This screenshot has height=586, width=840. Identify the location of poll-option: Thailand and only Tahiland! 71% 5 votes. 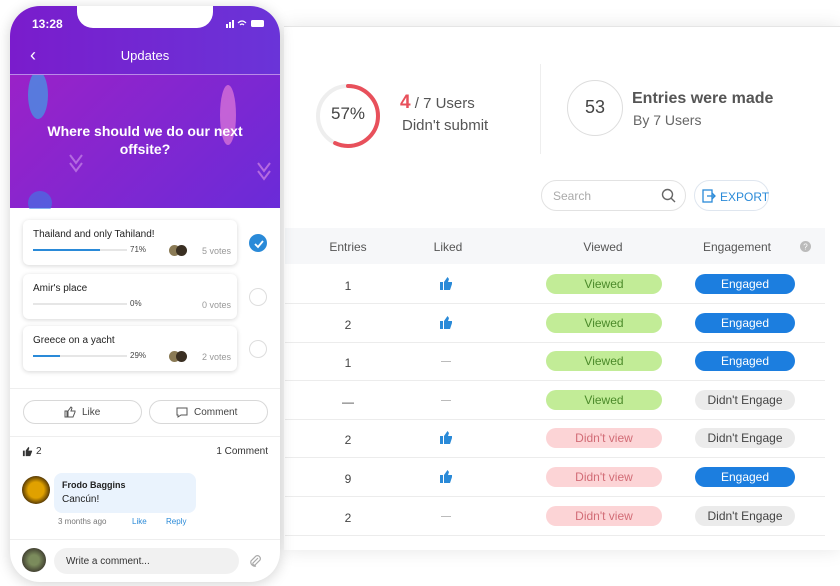
(130, 242).